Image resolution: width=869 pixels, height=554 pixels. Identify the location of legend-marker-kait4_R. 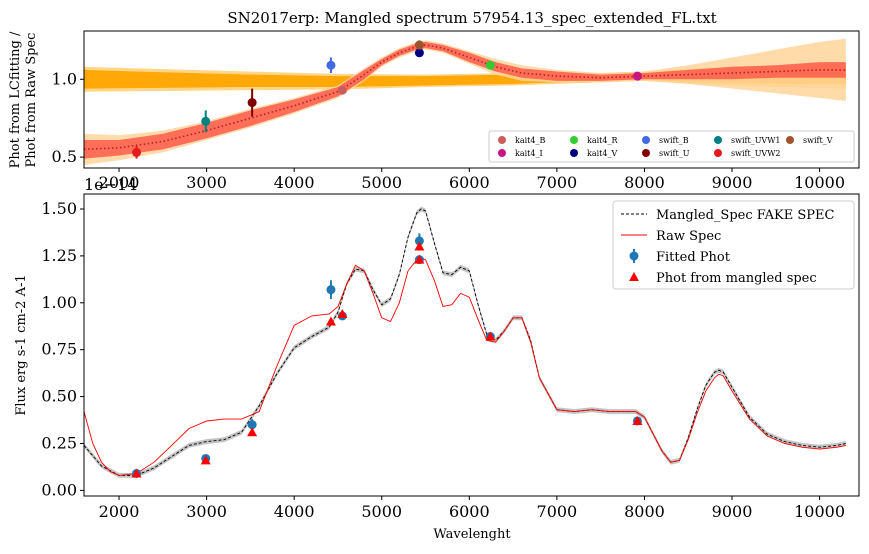
(574, 140).